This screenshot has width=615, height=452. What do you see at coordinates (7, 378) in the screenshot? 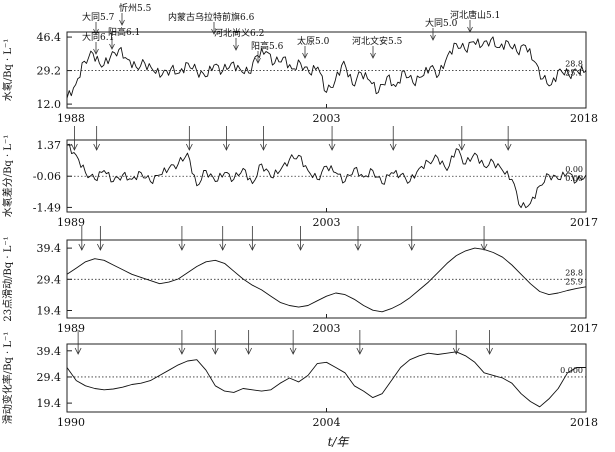
I see `y-axis-label: 滑动变化率/Bq · L⁻¹` at bounding box center [7, 378].